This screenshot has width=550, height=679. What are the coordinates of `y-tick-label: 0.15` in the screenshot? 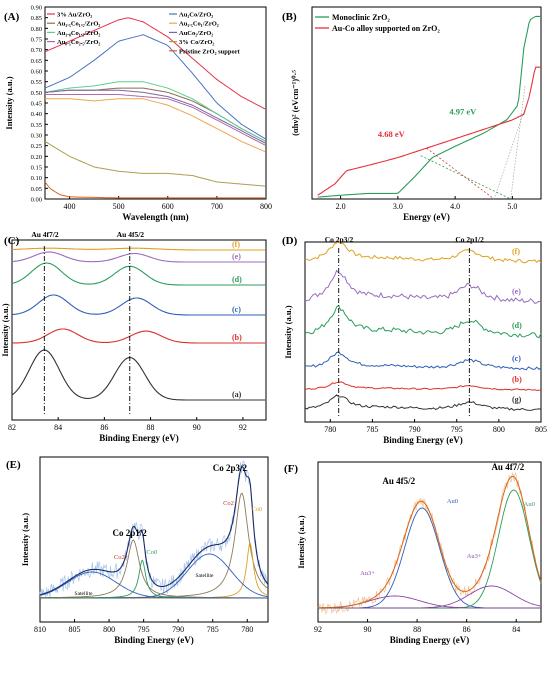 It's located at (36, 168).